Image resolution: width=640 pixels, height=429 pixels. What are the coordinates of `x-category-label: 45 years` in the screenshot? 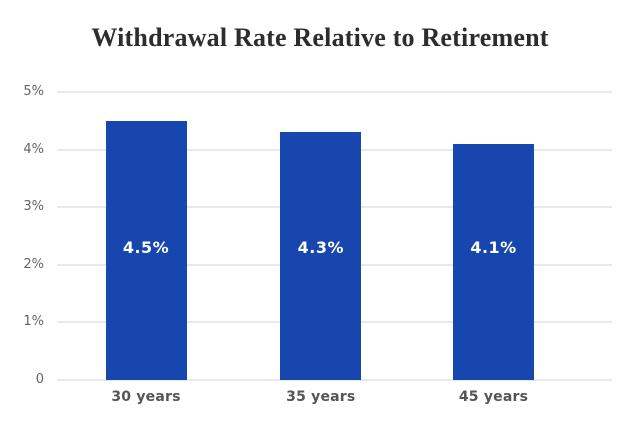 It's located at (493, 397).